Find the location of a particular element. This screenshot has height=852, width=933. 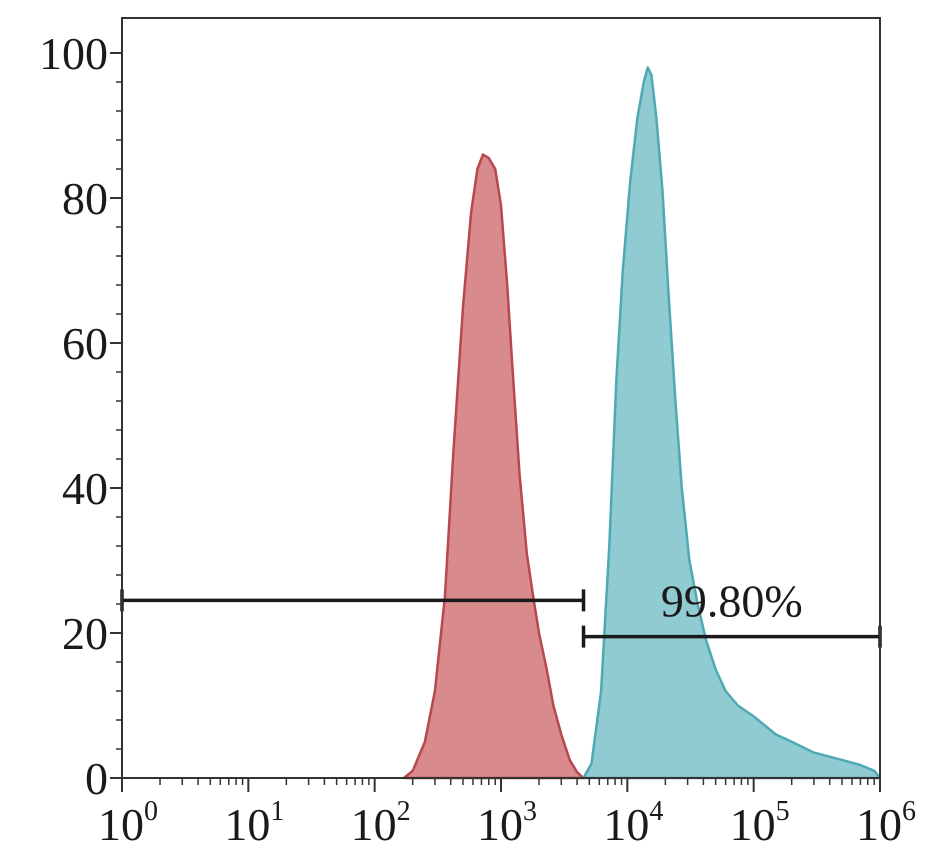

x-tick-label: 10⁰ is located at coordinates (128, 823).